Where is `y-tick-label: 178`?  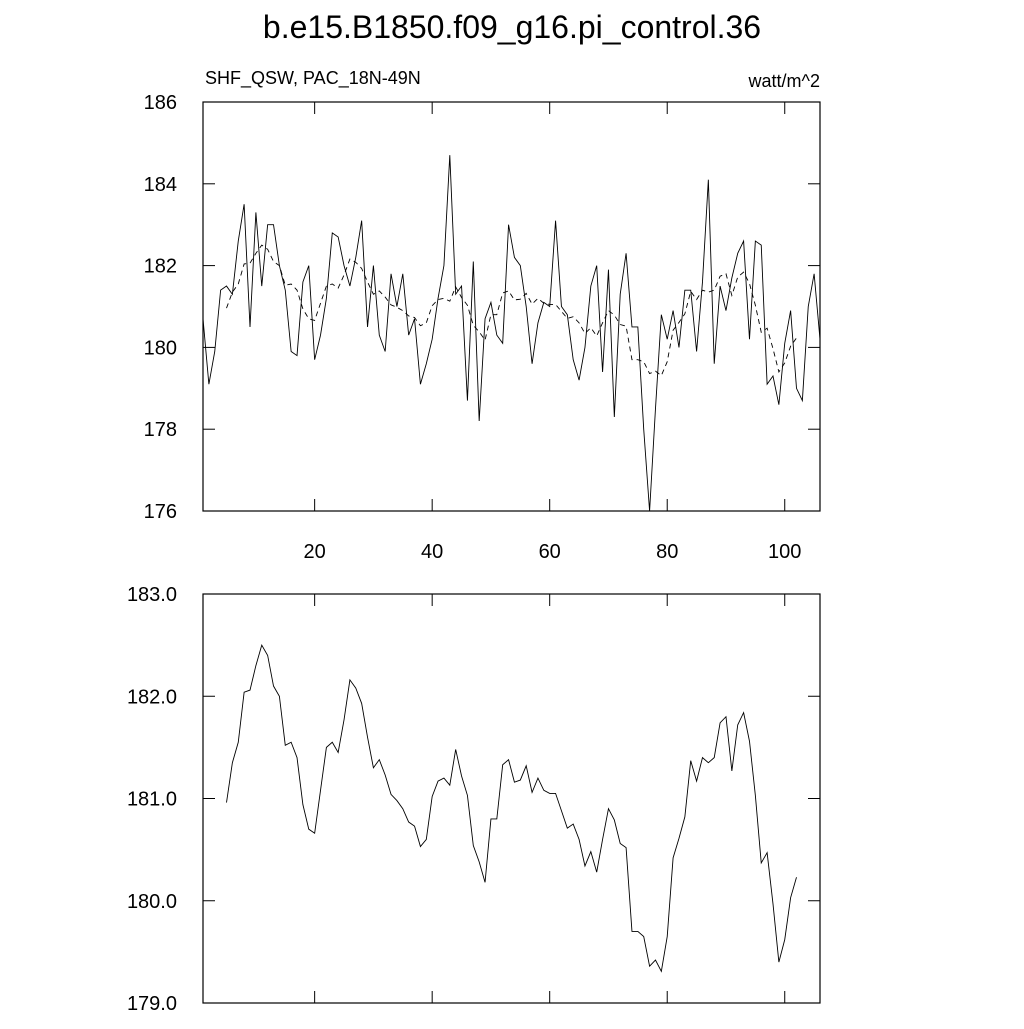
y-tick-label: 178 is located at coordinates (160, 430).